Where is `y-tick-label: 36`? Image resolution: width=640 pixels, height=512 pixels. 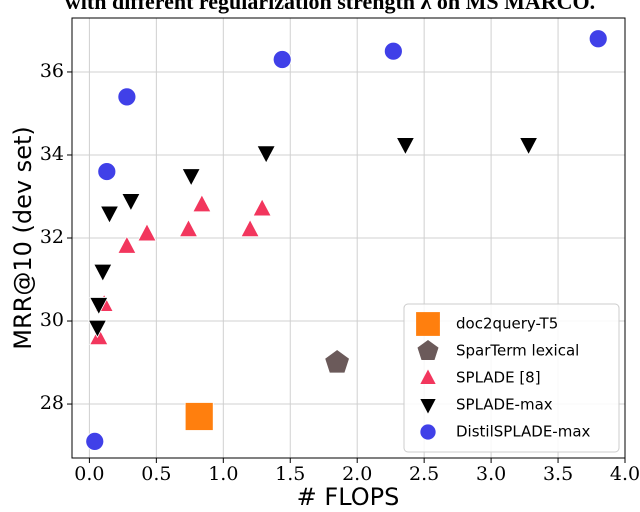 y-tick-label: 36 is located at coordinates (52, 71).